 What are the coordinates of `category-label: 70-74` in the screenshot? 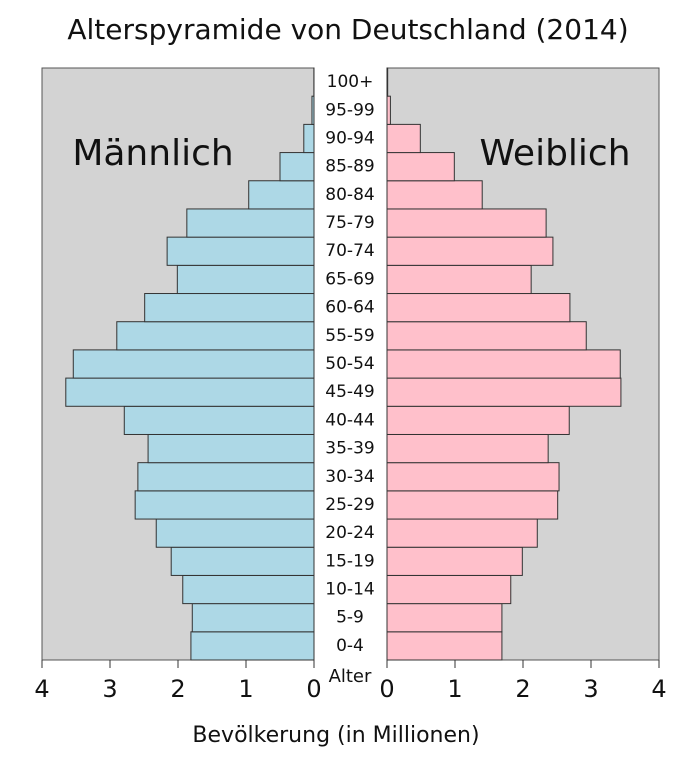 It's located at (349, 251).